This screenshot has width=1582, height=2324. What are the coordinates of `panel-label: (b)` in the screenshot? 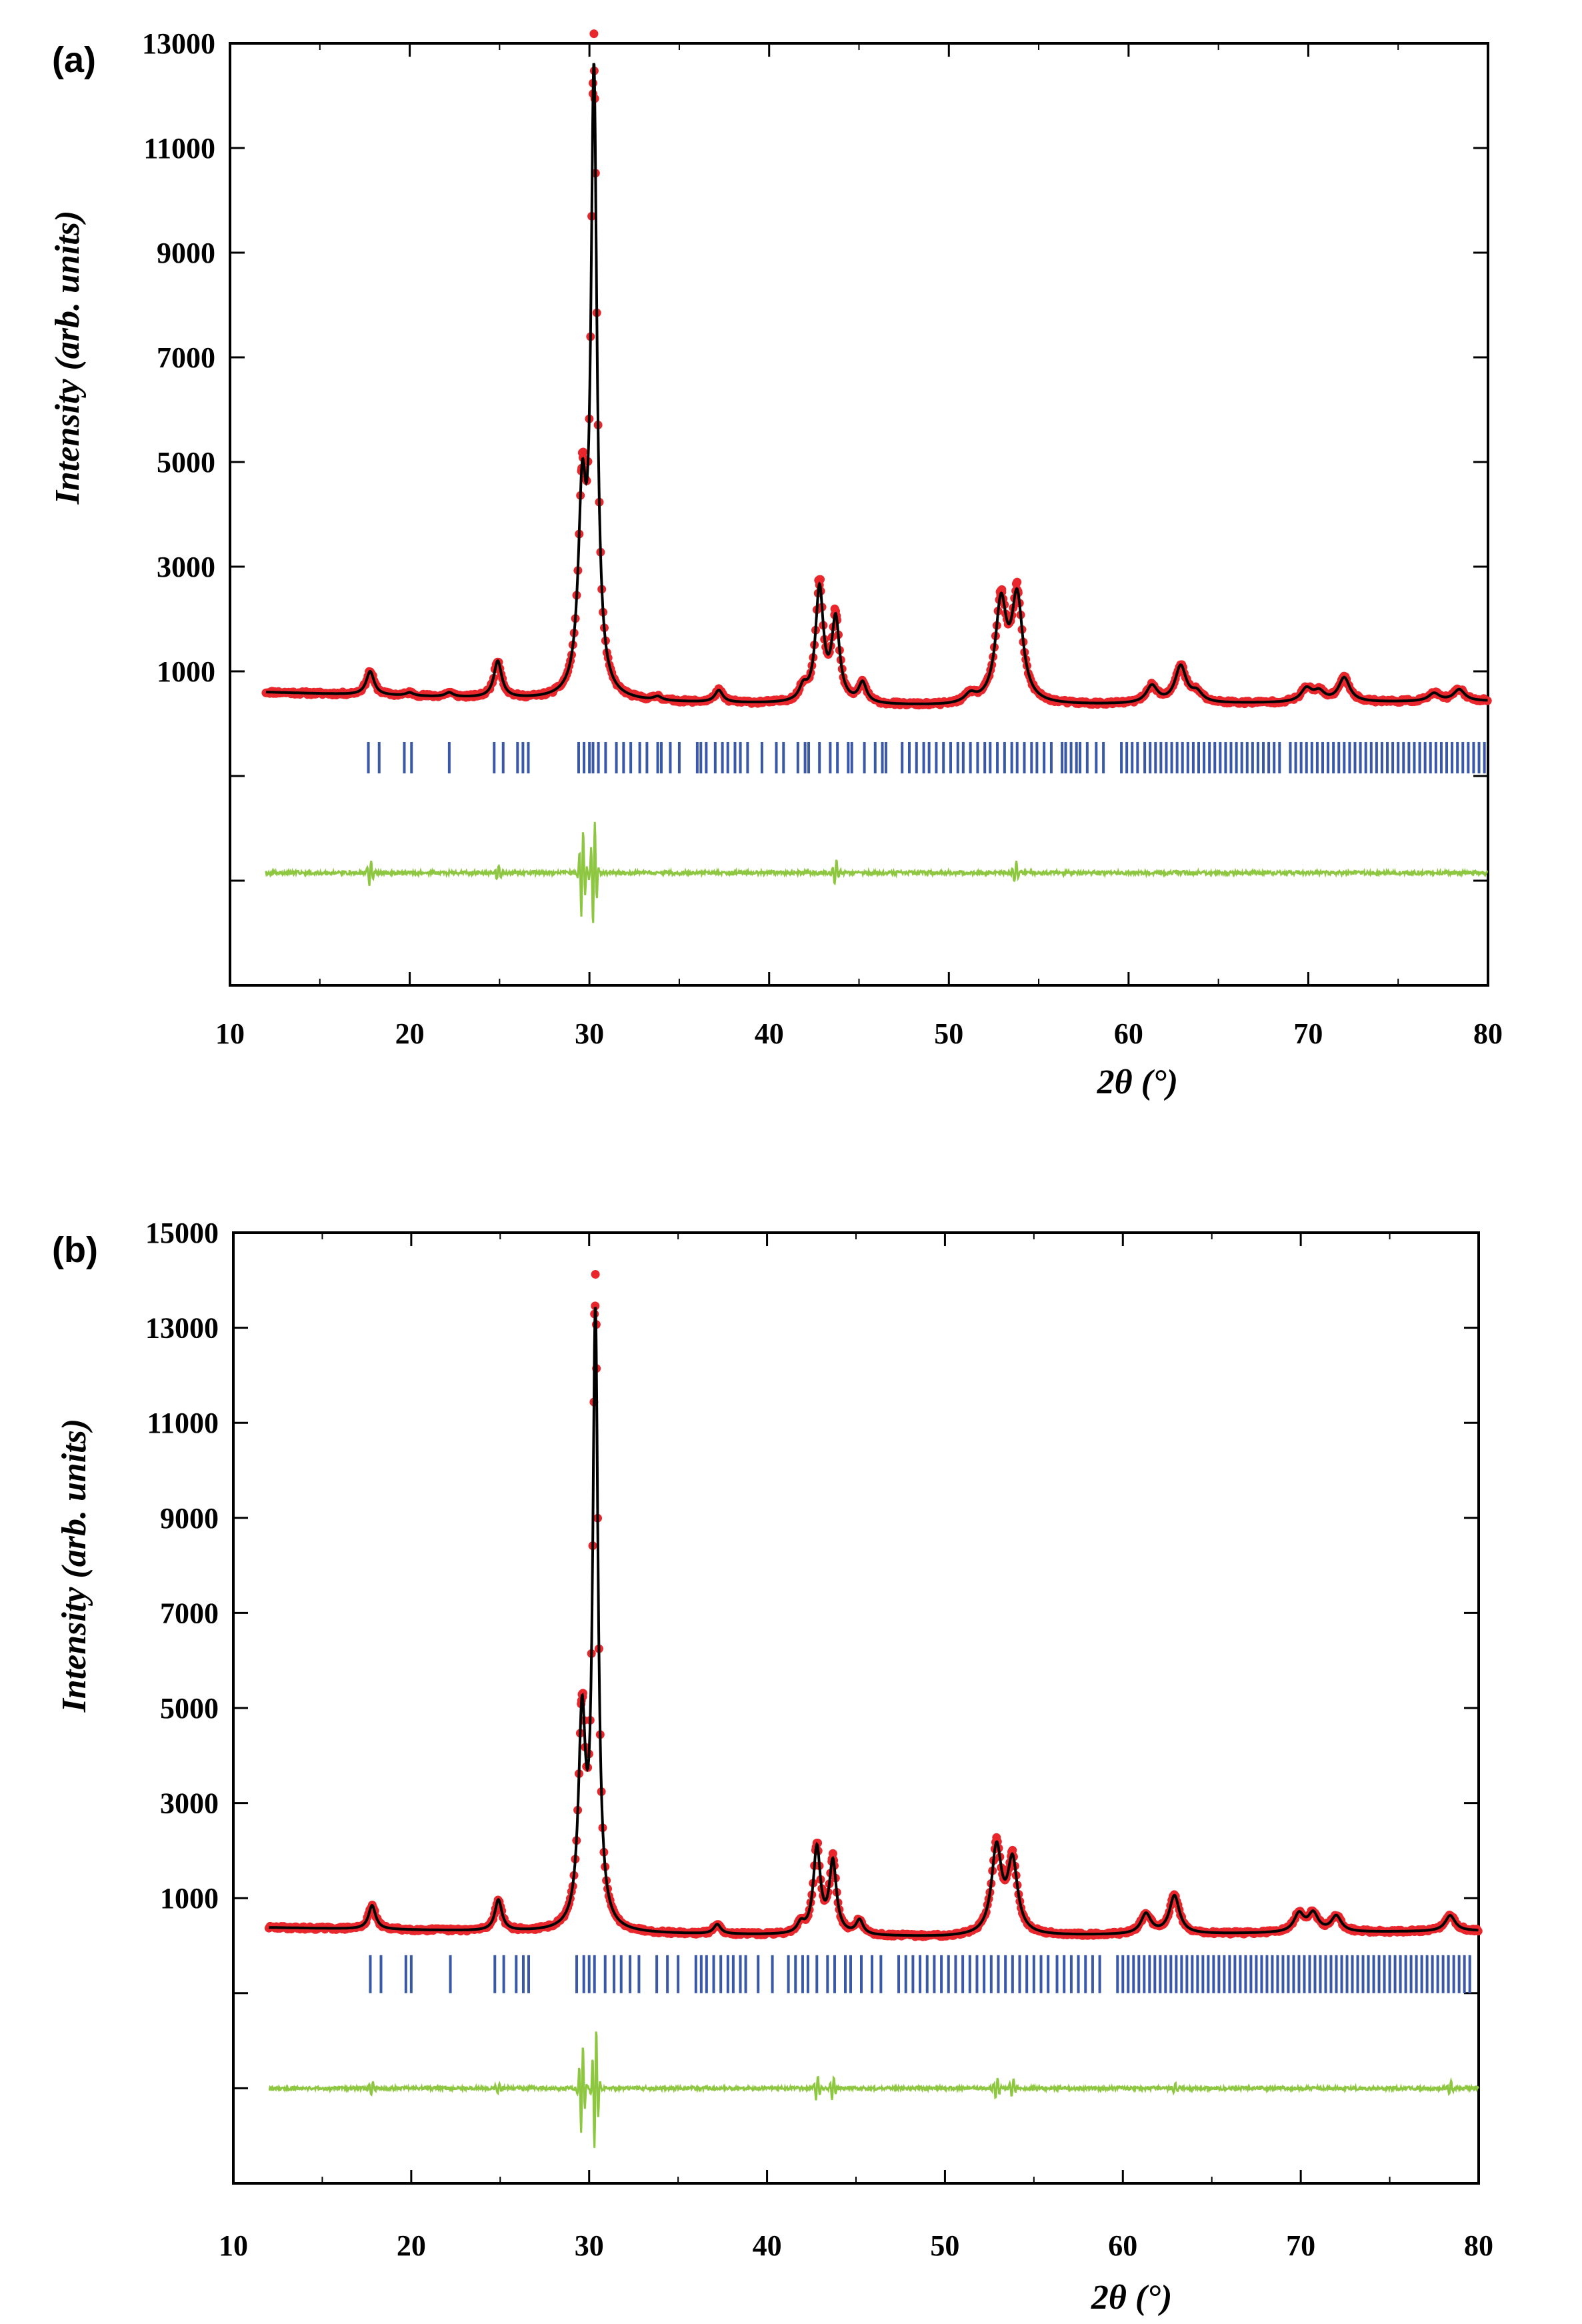 It's located at (75, 1250).